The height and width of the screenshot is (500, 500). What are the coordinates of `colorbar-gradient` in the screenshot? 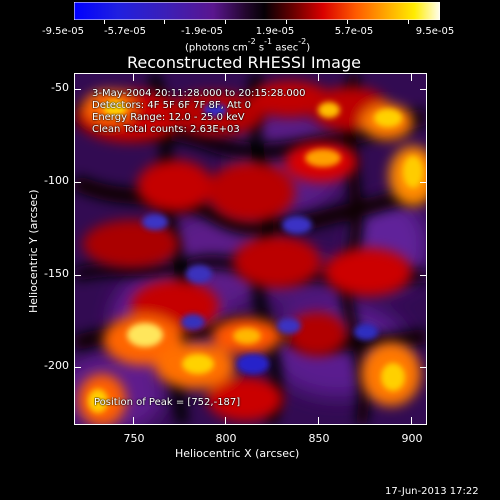 It's located at (257, 11).